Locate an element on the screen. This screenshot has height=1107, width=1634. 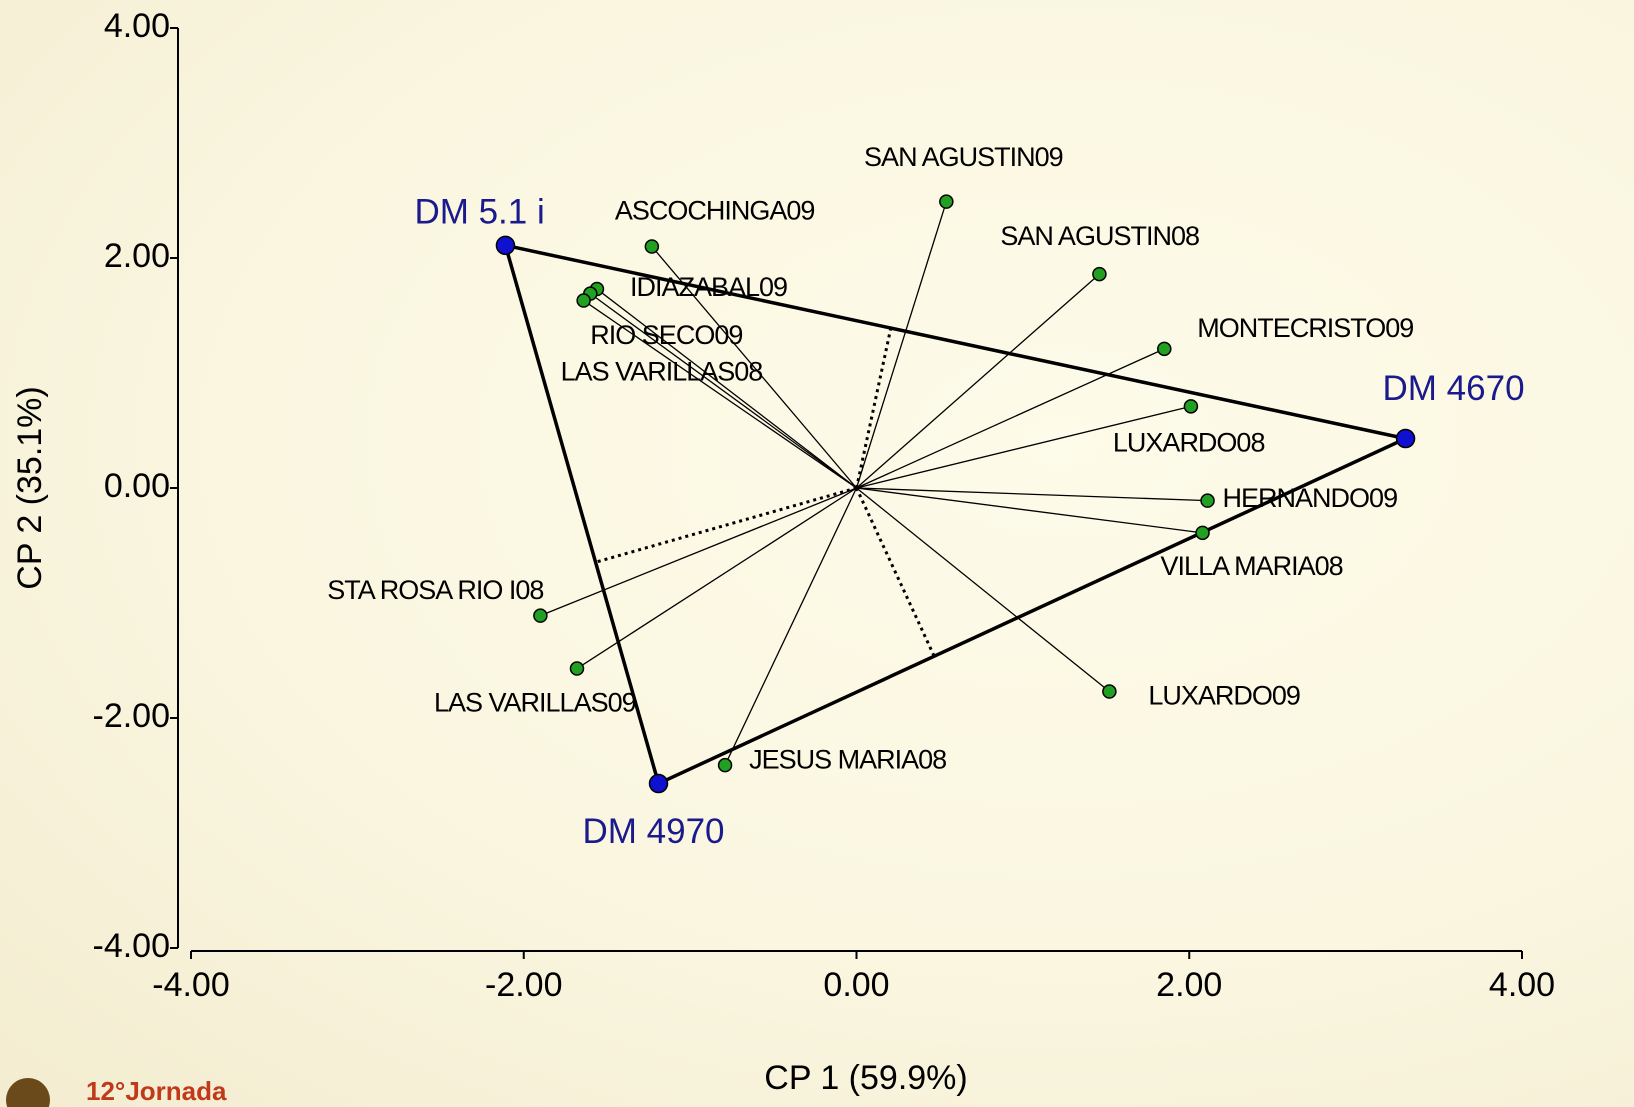
y-tick-label: 0.00 is located at coordinates (137, 486).